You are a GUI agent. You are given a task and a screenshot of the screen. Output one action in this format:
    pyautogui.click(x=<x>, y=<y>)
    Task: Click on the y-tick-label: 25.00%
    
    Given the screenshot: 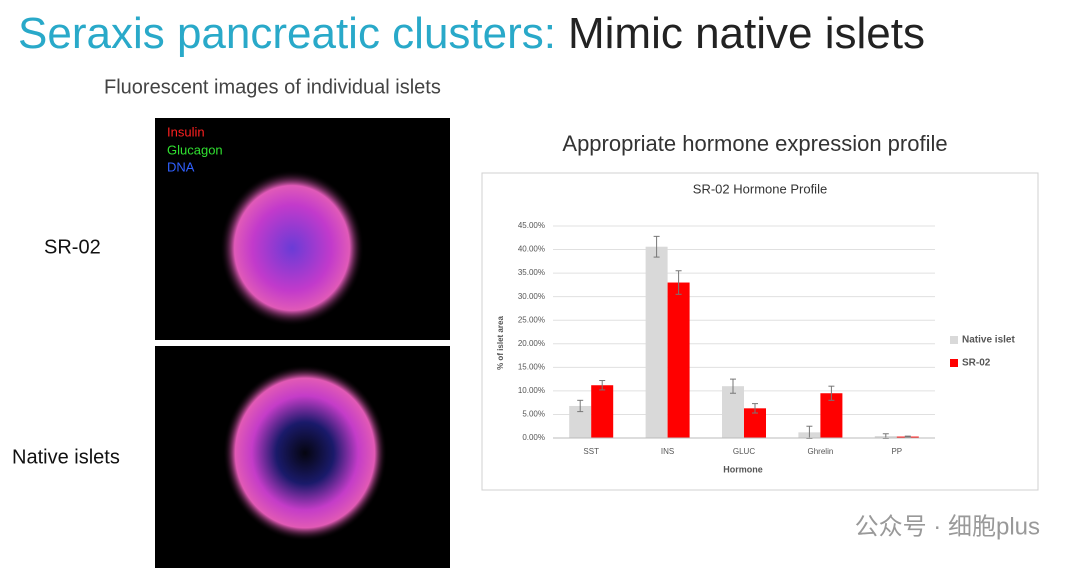 What is the action you would take?
    pyautogui.click(x=531, y=319)
    